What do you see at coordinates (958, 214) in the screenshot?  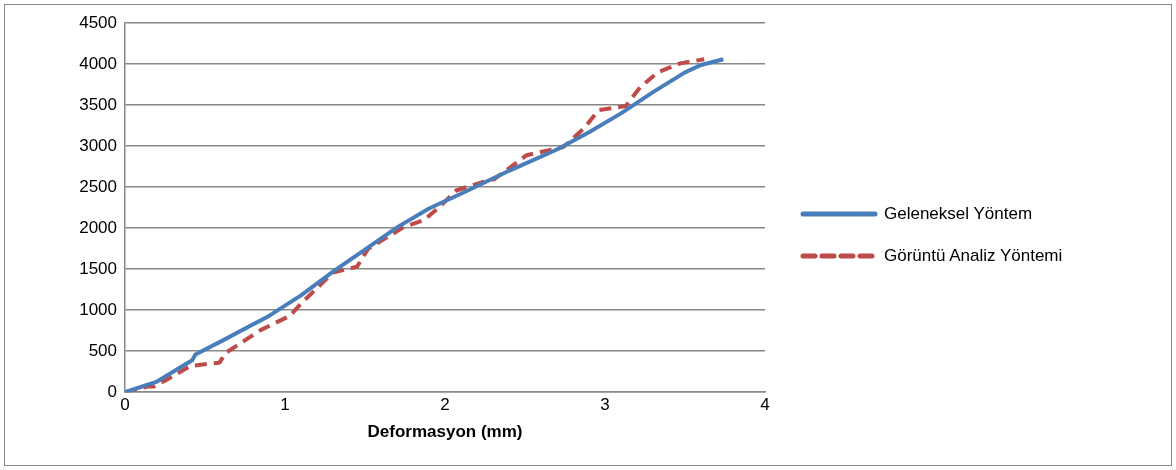 I see `legend-label: Geleneksel Yöntem` at bounding box center [958, 214].